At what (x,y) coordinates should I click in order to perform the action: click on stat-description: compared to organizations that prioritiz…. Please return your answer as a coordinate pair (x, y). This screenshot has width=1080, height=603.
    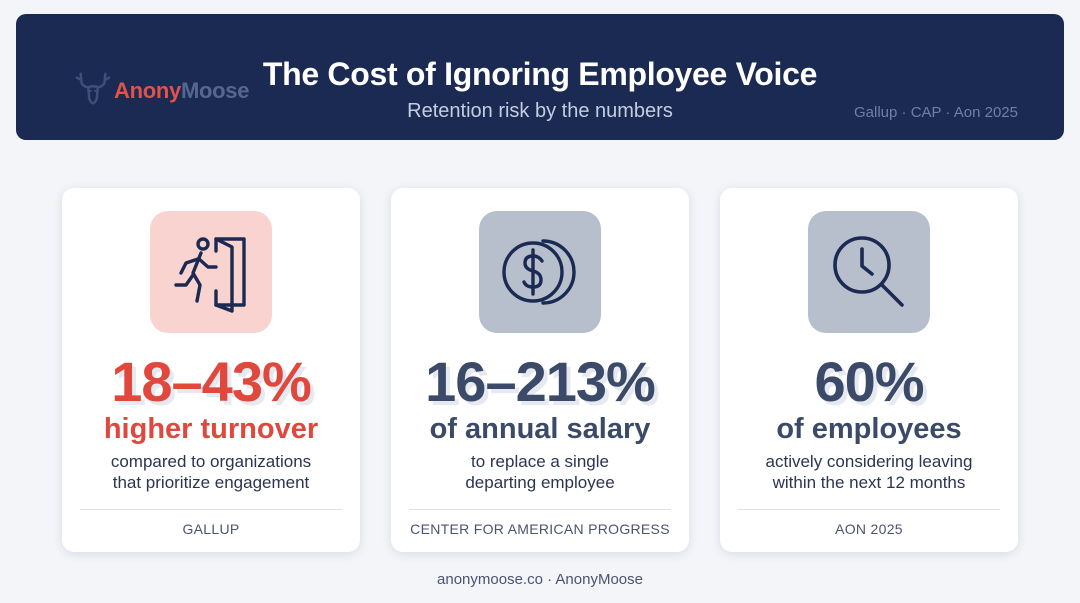
    Looking at the image, I should click on (211, 472).